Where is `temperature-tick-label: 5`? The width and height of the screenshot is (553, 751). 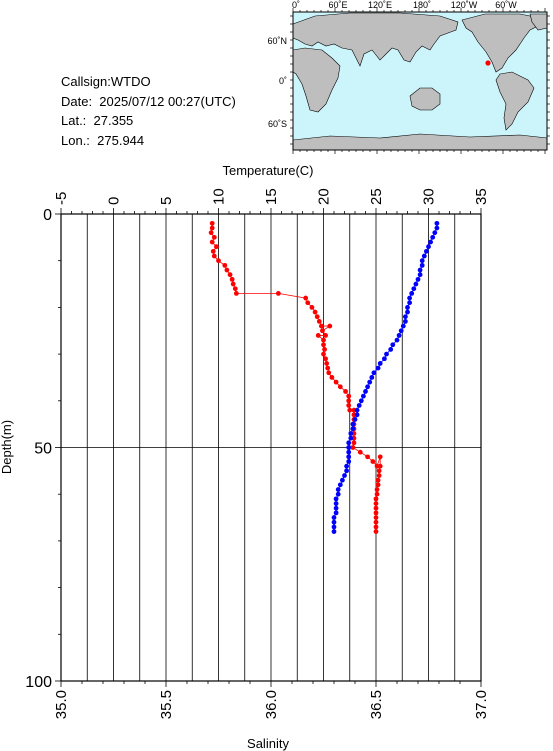
temperature-tick-label: 5 is located at coordinates (166, 201).